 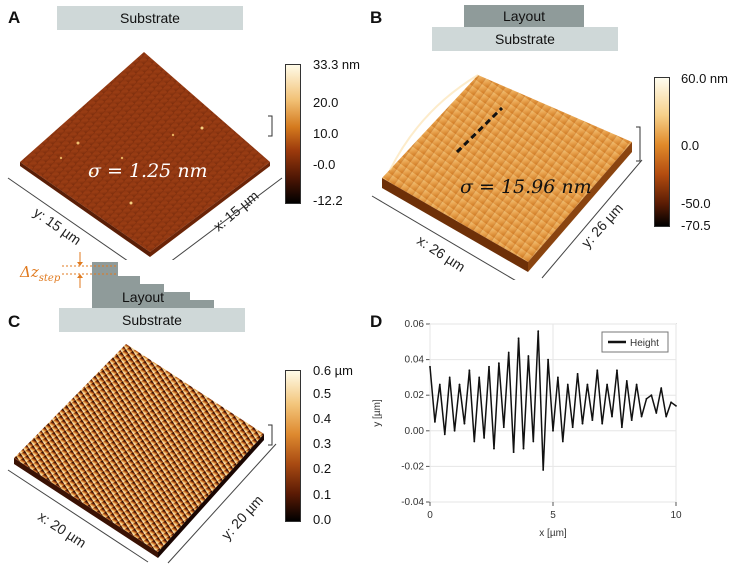 What do you see at coordinates (322, 393) in the screenshot?
I see `panel-c-cb-t1: 0.5` at bounding box center [322, 393].